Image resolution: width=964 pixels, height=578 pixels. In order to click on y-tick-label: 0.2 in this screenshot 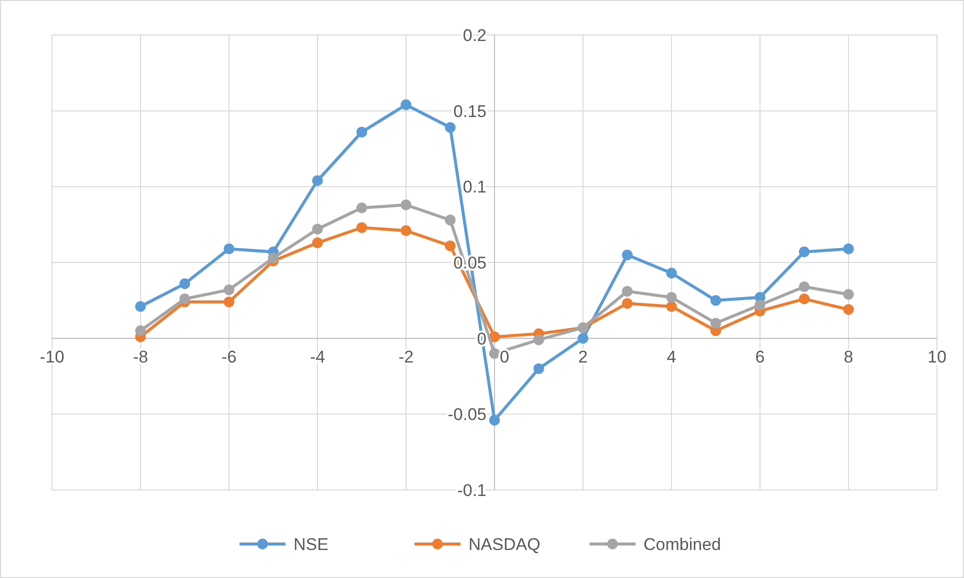, I will do `click(474, 35)`.